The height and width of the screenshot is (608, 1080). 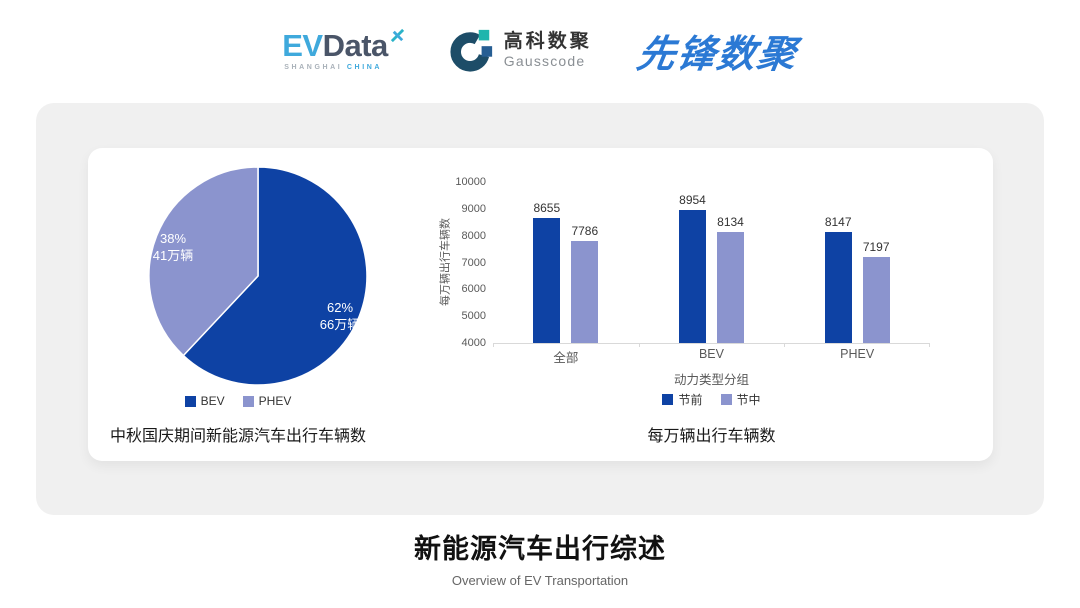 What do you see at coordinates (711, 264) in the screenshot?
I see `bar-plot-area: 8655 7786 8954 8134 8147 7197` at bounding box center [711, 264].